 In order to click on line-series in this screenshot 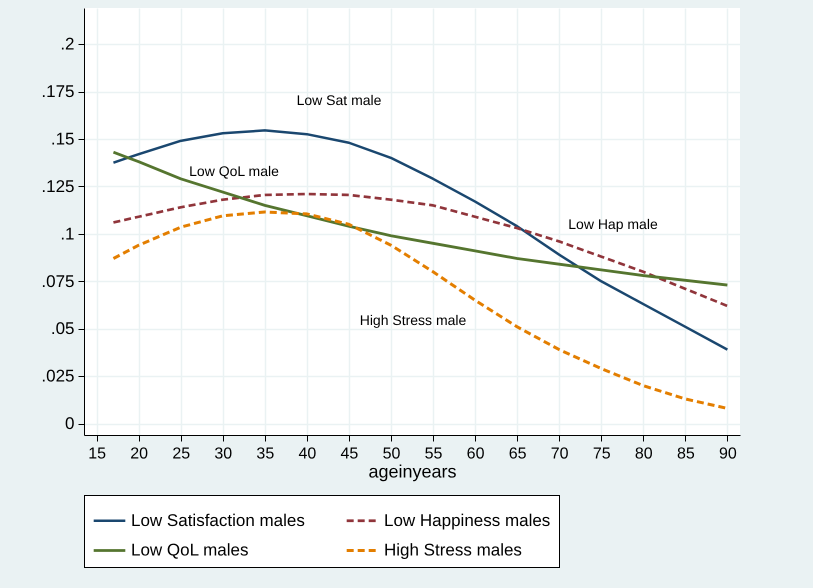, I will do `click(420, 250)`.